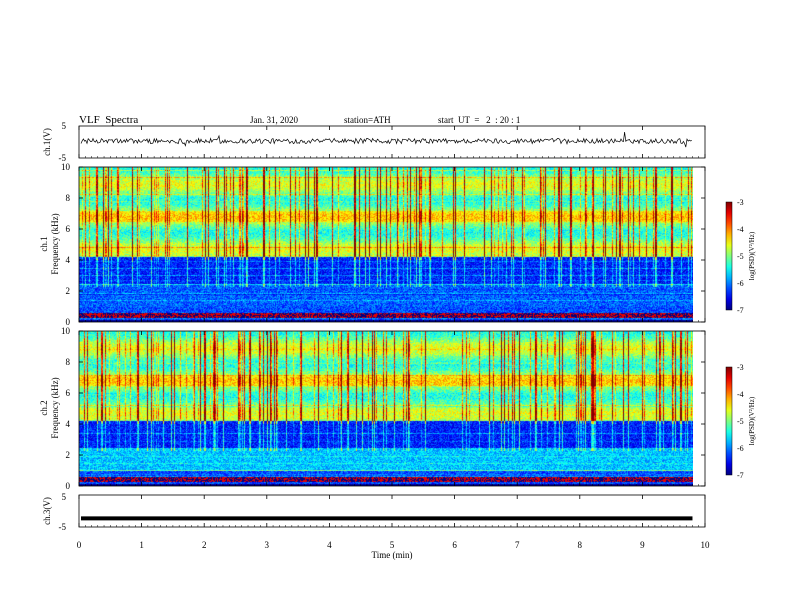 The image size is (792, 612). Describe the element at coordinates (386, 140) in the screenshot. I see `ch1-waveform-line` at that location.